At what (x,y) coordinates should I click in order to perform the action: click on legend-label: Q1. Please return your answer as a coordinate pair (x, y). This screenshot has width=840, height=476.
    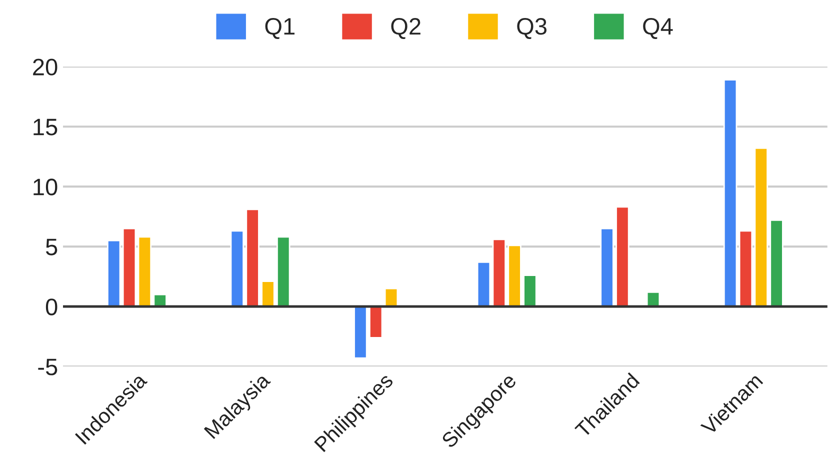
    Looking at the image, I should click on (279, 28).